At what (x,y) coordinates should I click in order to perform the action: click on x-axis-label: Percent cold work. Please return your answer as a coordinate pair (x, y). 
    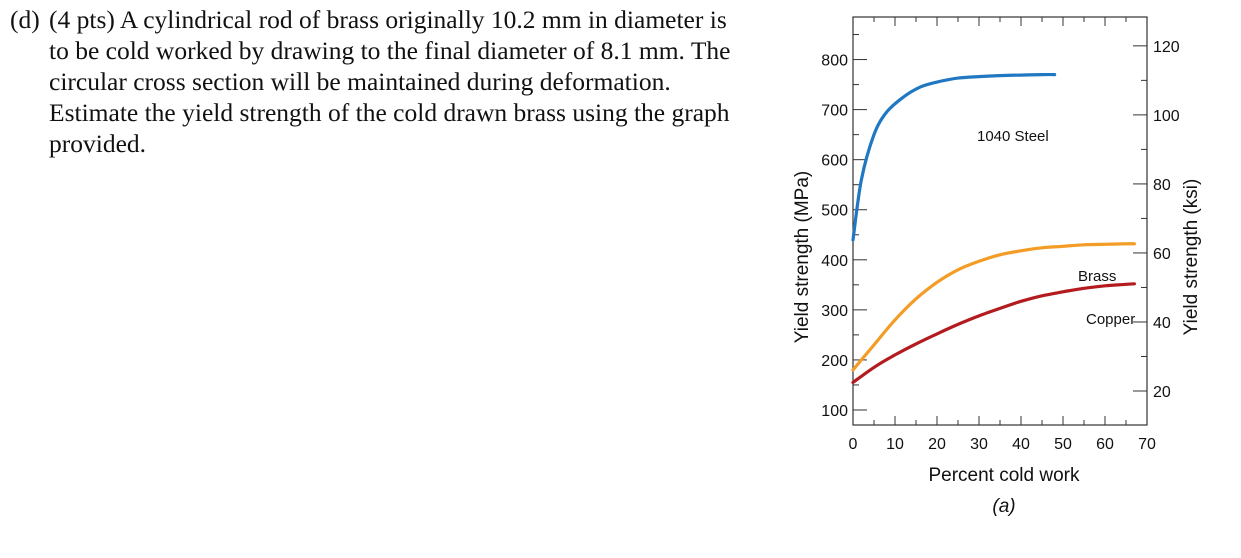
    Looking at the image, I should click on (1004, 475).